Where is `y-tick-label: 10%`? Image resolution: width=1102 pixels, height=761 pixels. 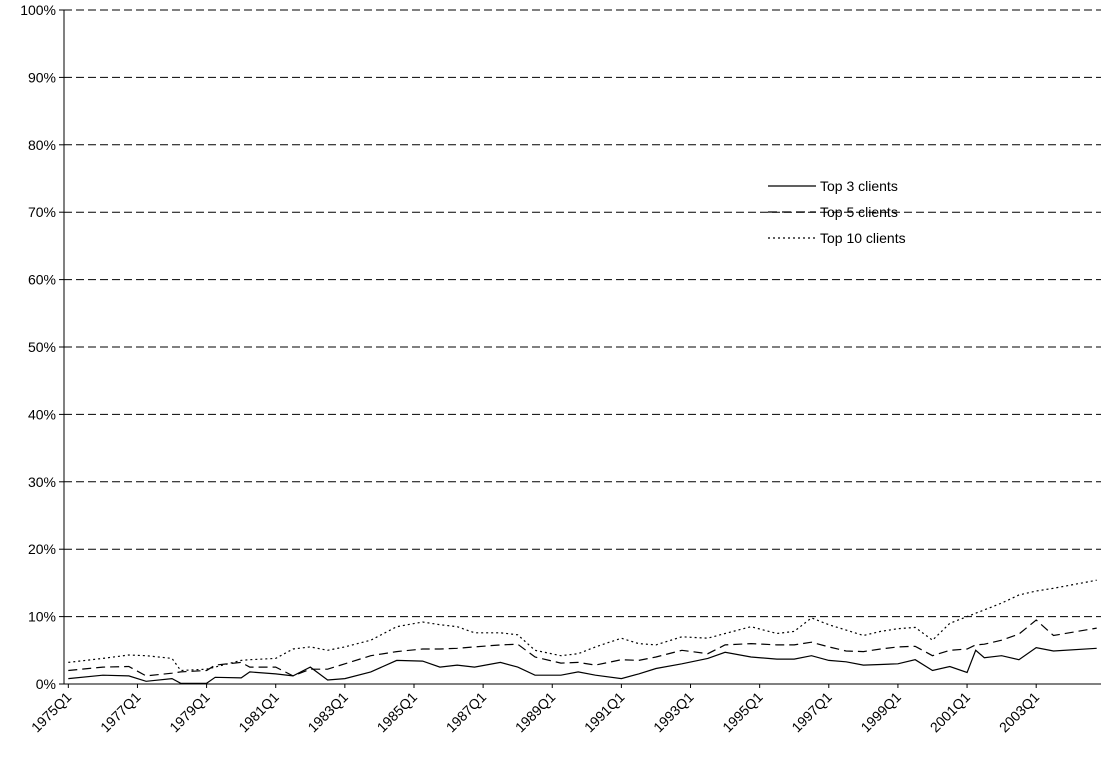
y-tick-label: 10% is located at coordinates (42, 617).